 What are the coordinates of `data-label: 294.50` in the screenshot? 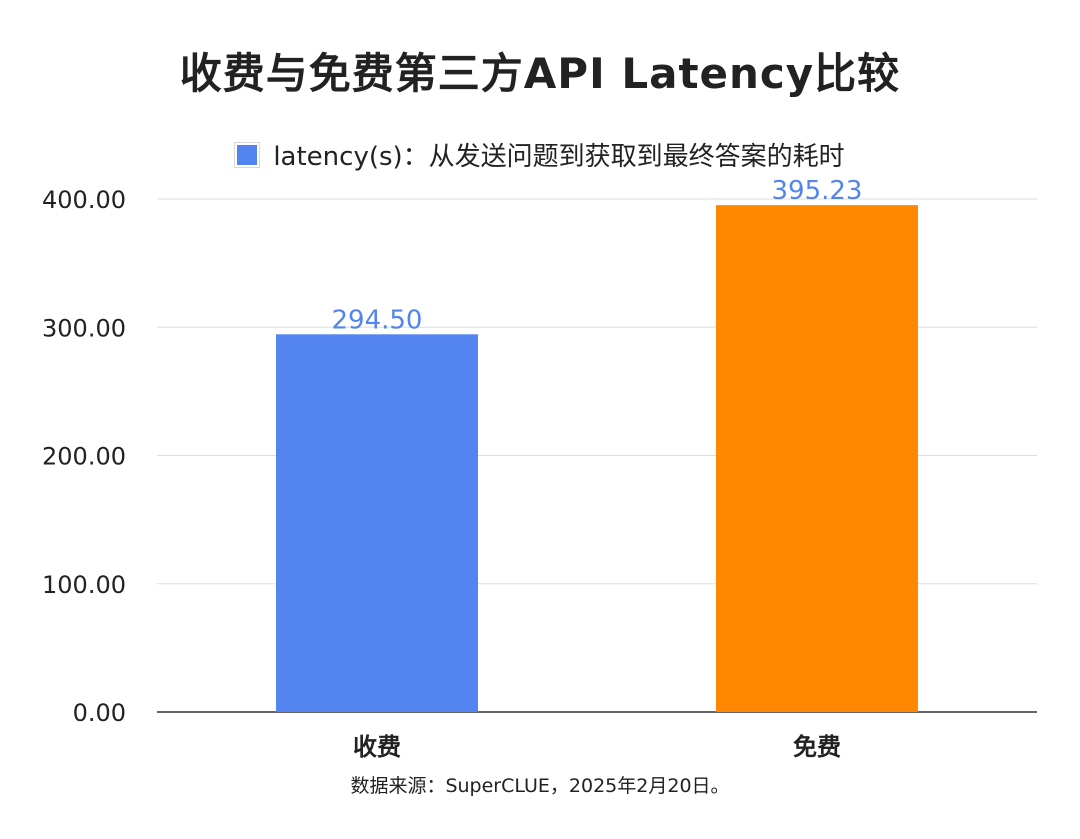 It's located at (377, 320).